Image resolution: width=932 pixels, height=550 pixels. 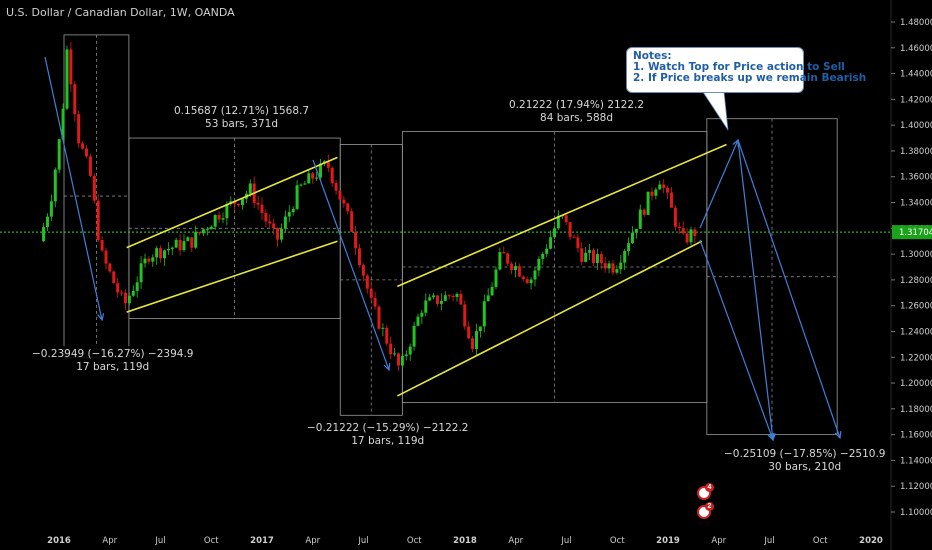 I want to click on y-tick-label: 1.30000, so click(x=916, y=255).